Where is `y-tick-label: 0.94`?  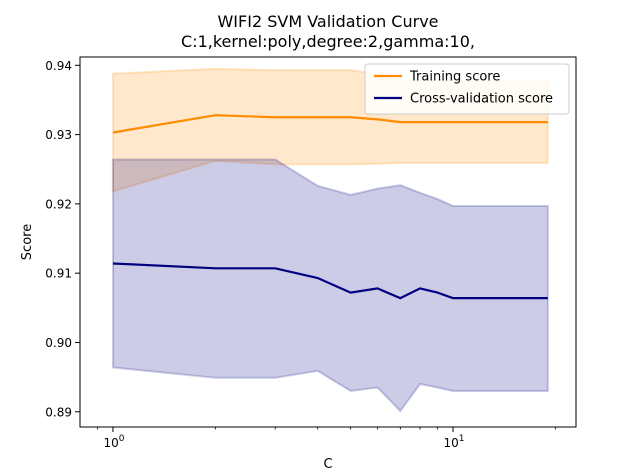
y-tick-label: 0.94 is located at coordinates (58, 66).